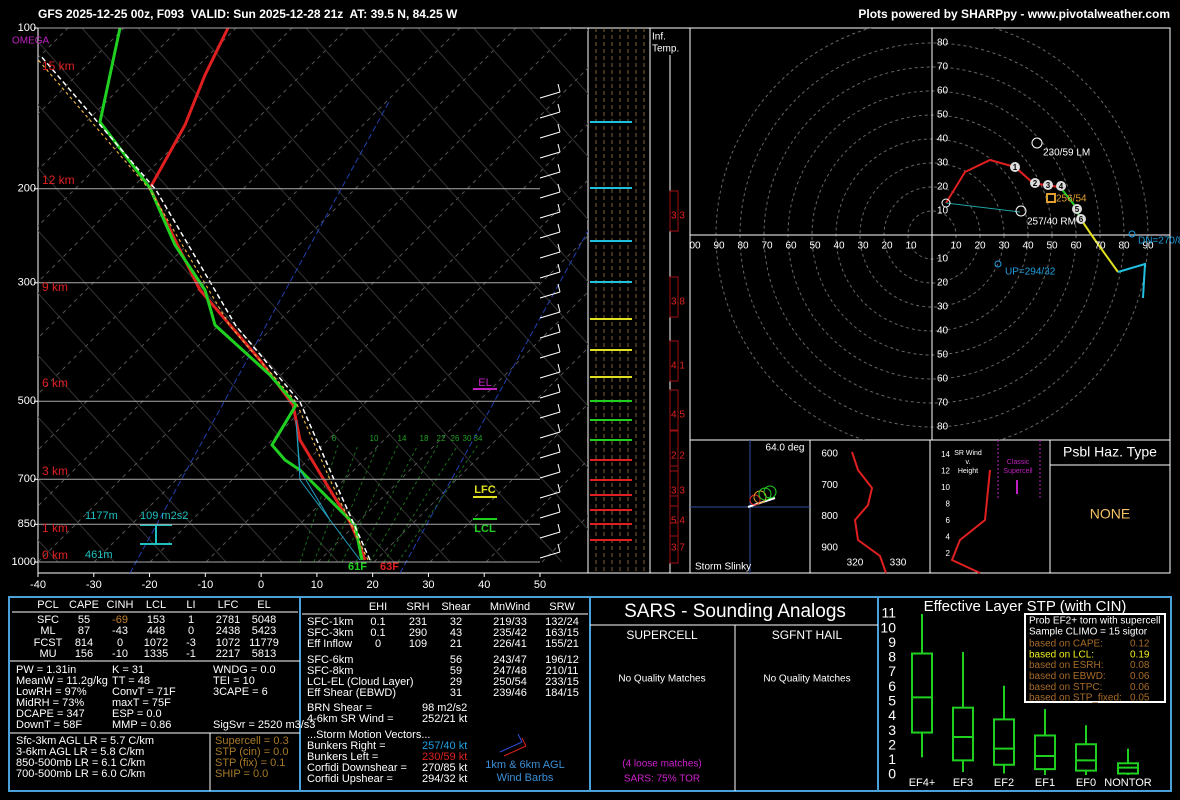 This screenshot has width=1180, height=800. I want to click on thermo-header: LI, so click(190, 605).